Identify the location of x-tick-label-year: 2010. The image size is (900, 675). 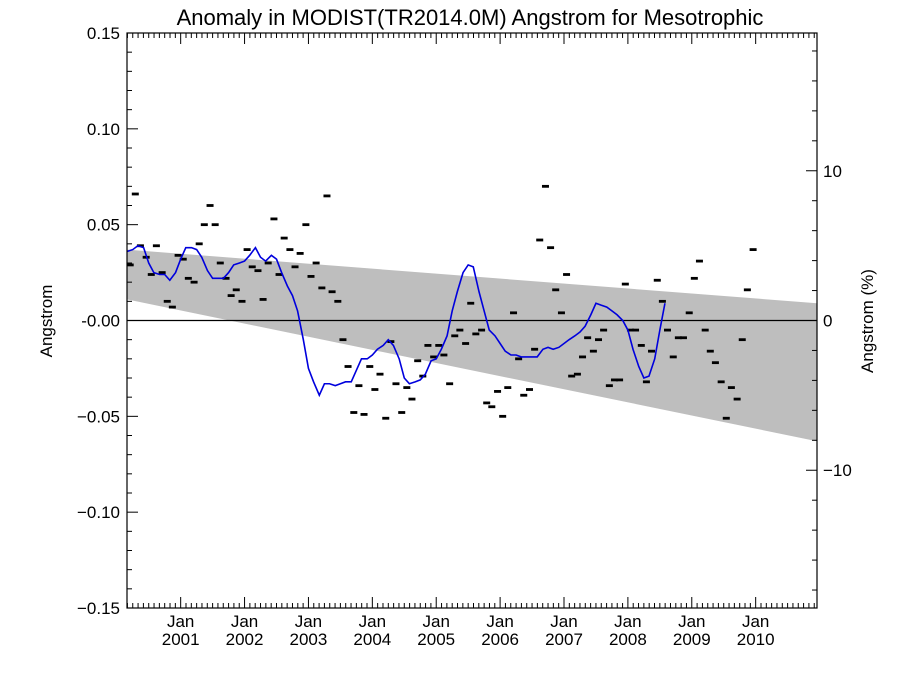
(756, 639).